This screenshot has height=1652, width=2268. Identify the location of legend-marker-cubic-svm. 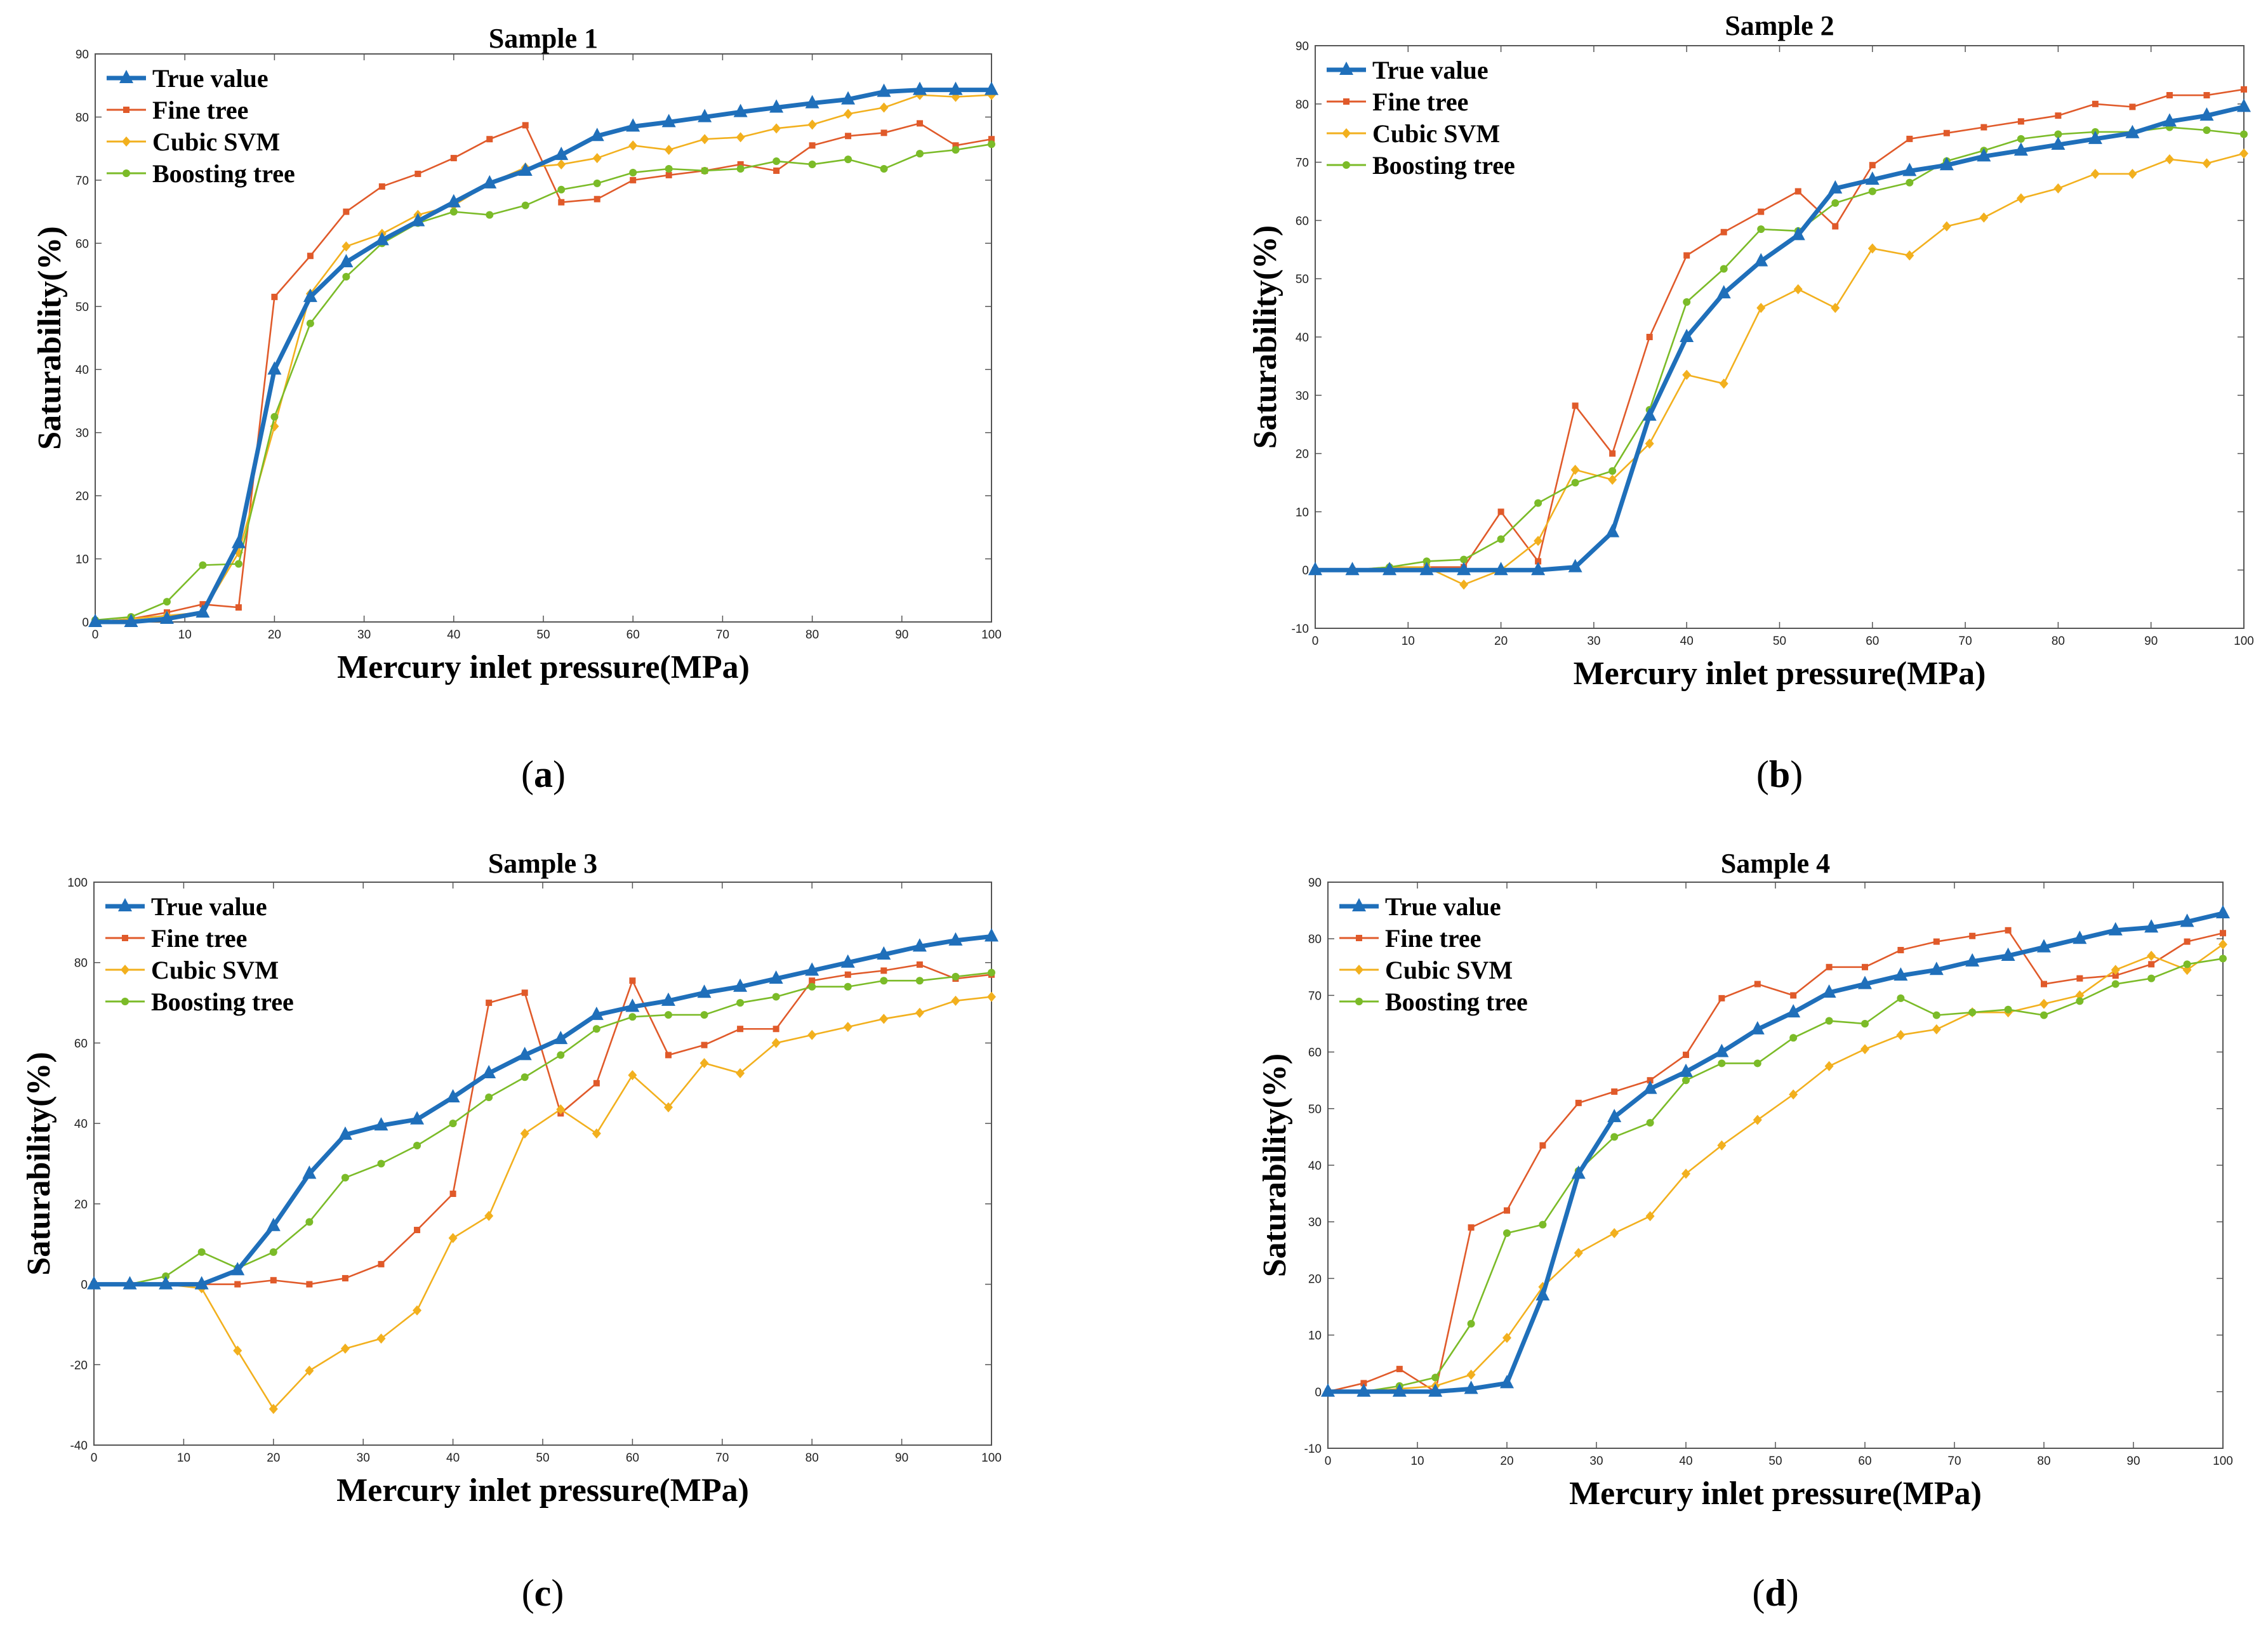
(126, 141).